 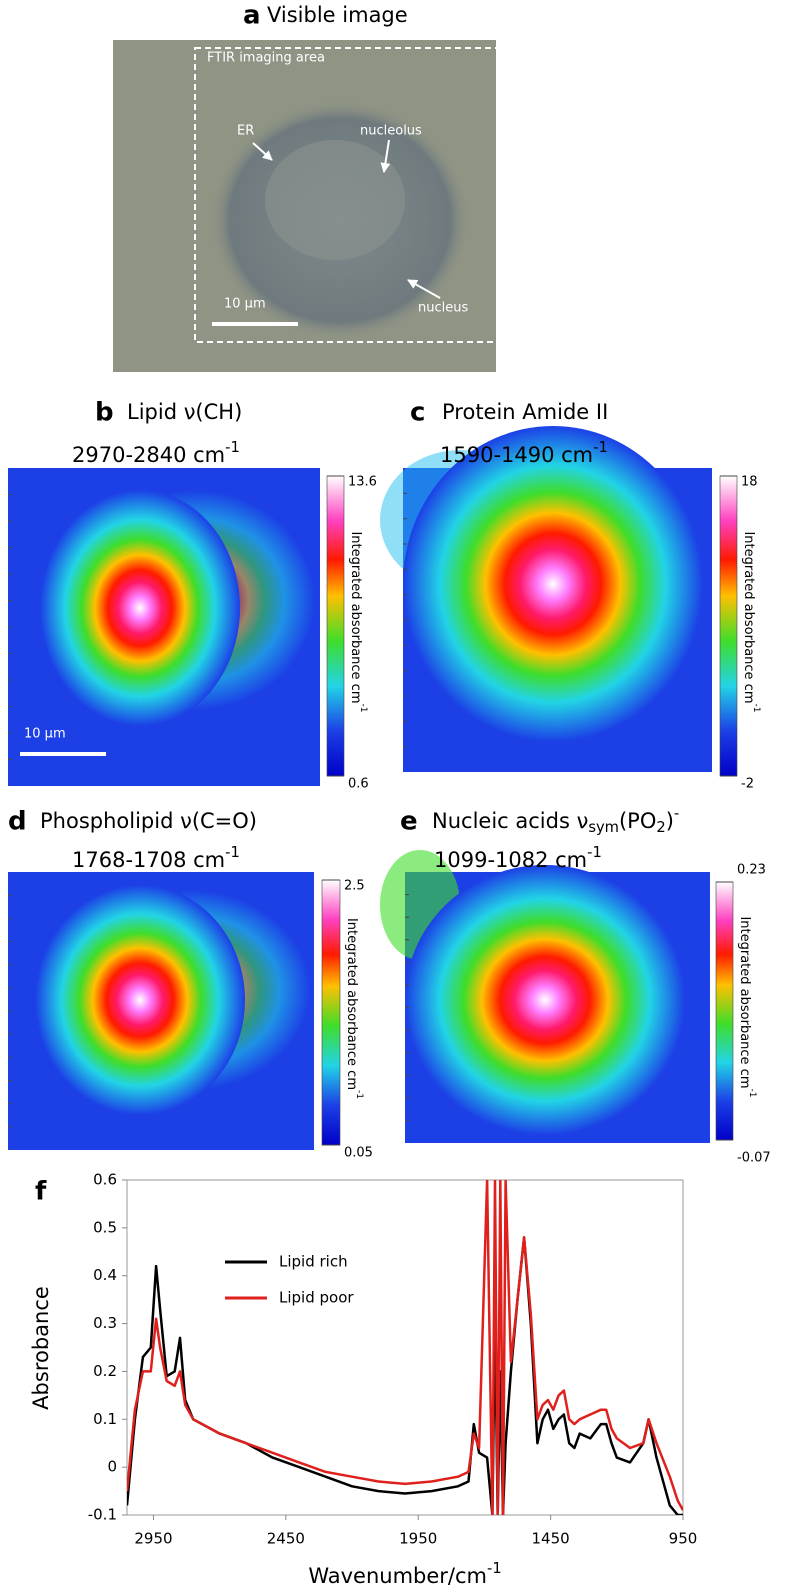 I want to click on panel-letter: f, so click(x=41, y=1192).